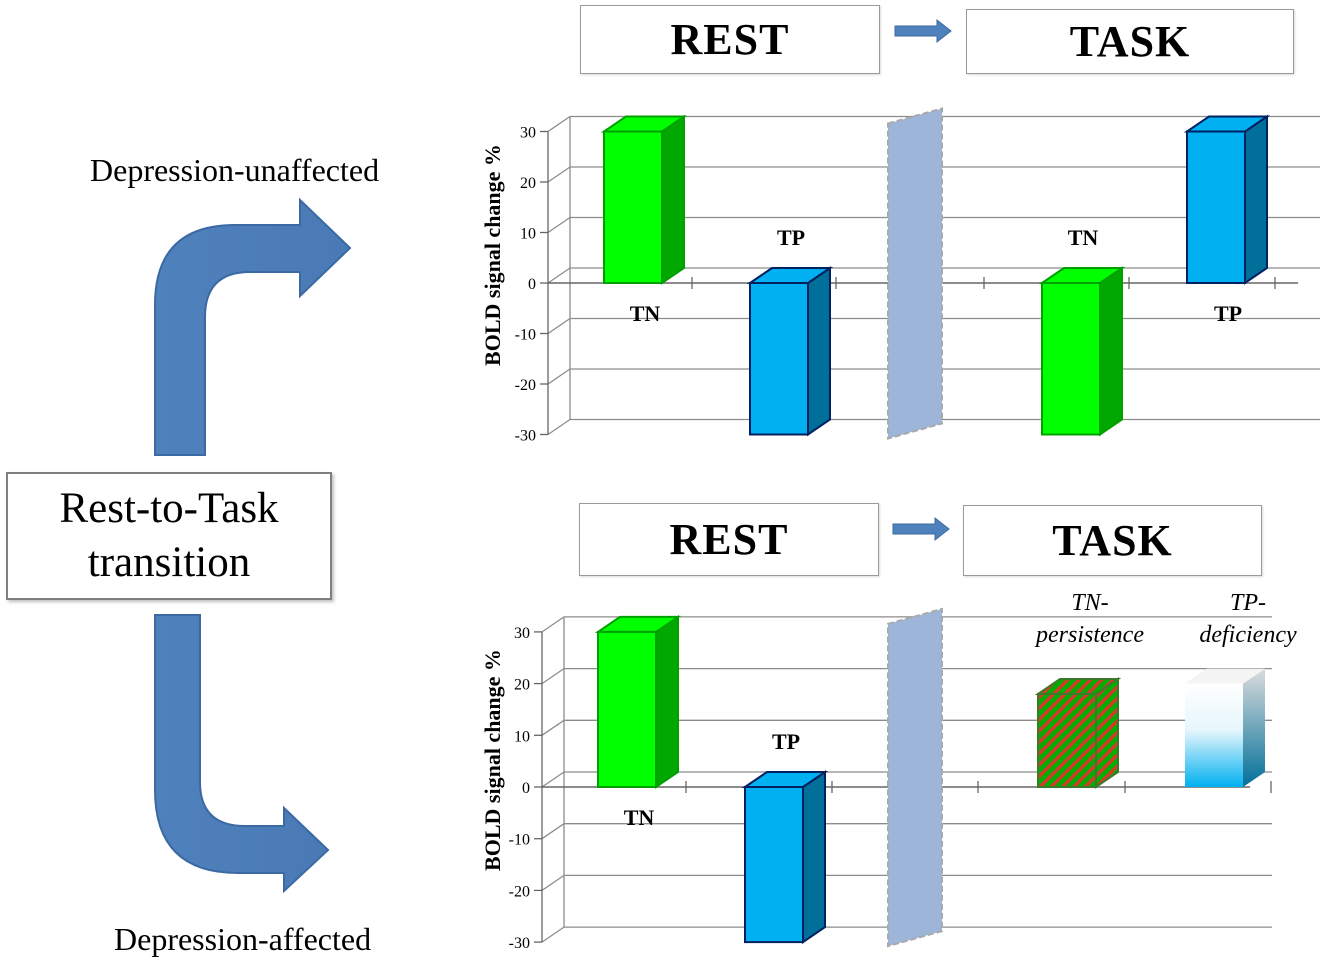  What do you see at coordinates (492, 760) in the screenshot?
I see `bottom-y-axis-title: BOLD signal change %` at bounding box center [492, 760].